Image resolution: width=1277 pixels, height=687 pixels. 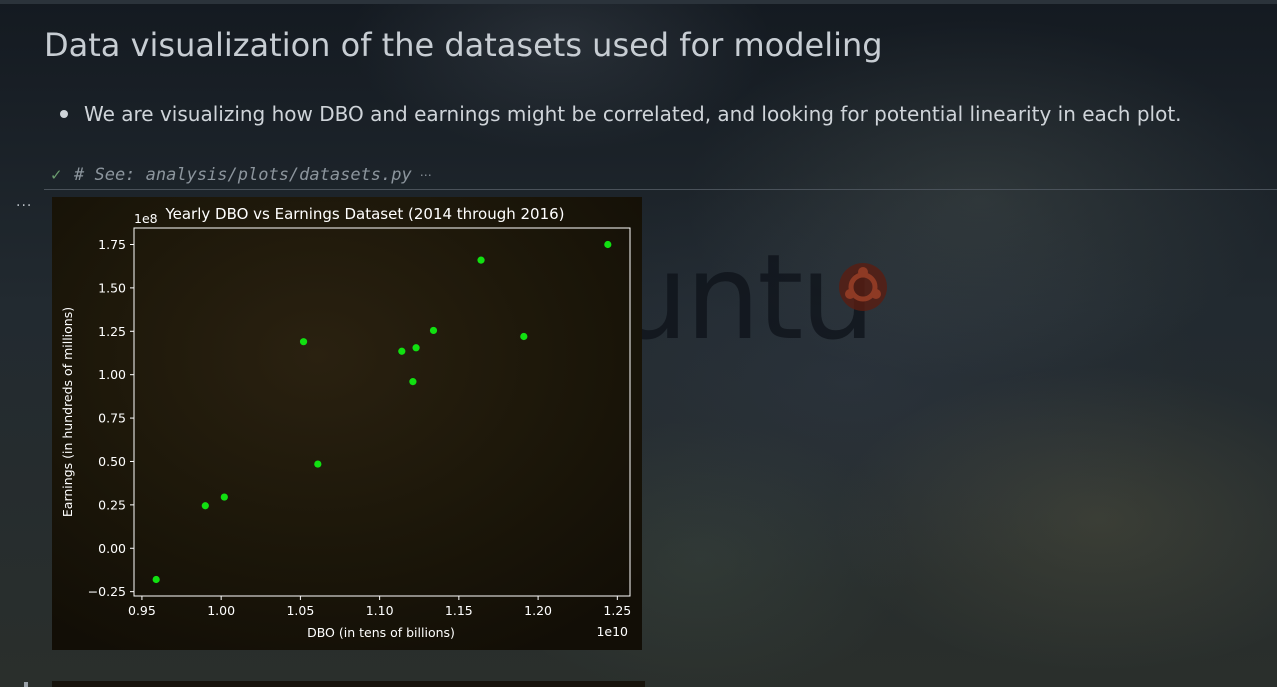 I want to click on window-top-border, so click(x=638, y=2).